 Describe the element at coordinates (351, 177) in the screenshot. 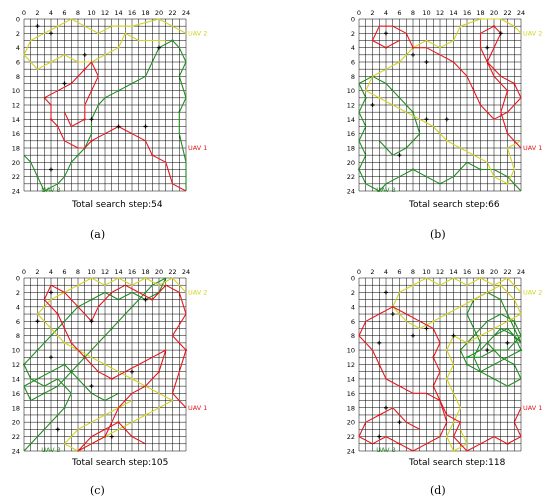

I see `y-tick-label: 22` at that location.